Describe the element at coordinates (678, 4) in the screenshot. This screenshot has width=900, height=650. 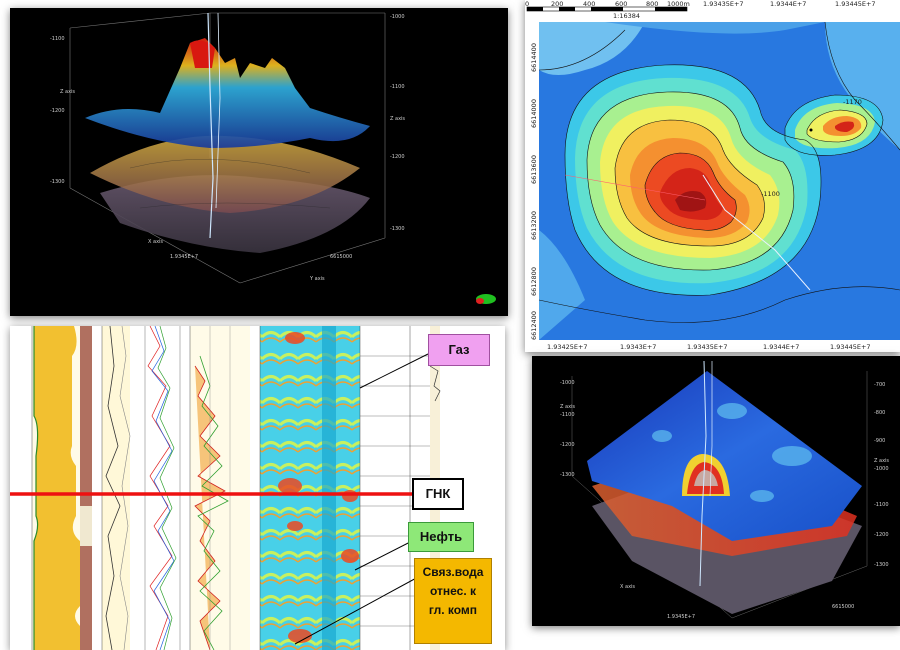
I see `scale-1000m: 1000m` at that location.